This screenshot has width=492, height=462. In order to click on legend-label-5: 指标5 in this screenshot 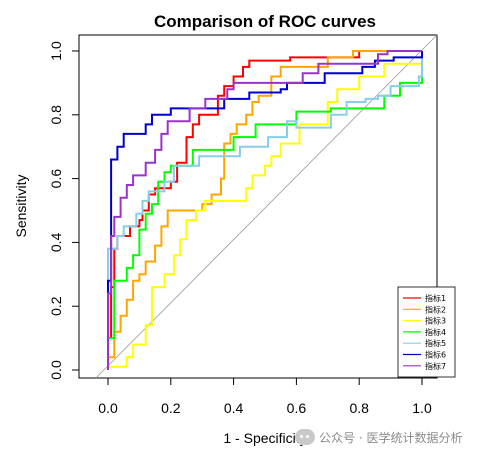, I will do `click(435, 343)`.